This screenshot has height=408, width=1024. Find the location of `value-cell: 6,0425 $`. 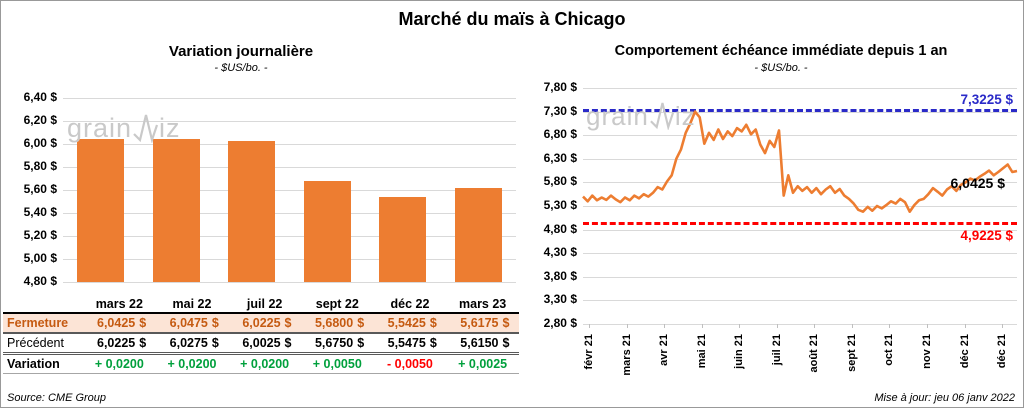

value-cell: 6,0425 $ is located at coordinates (119, 323).